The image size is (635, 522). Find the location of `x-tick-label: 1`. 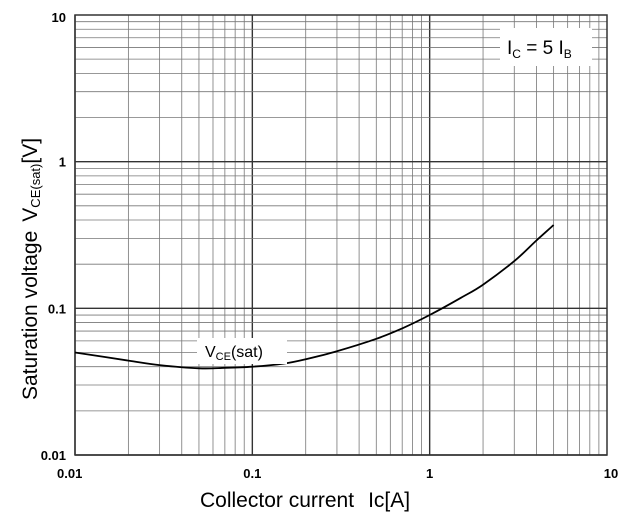

x-tick-label: 1 is located at coordinates (429, 473).